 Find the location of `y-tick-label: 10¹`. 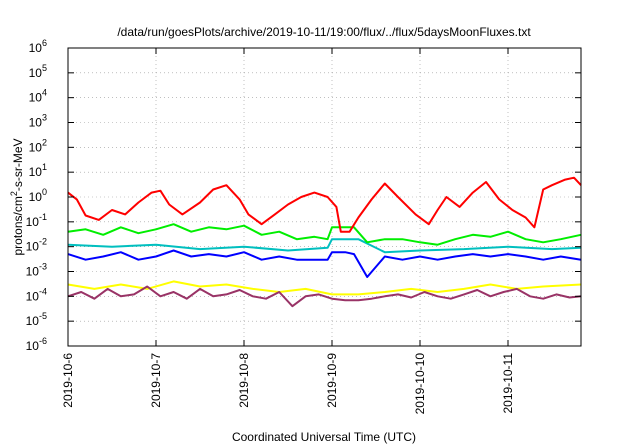

y-tick-label: 10¹ is located at coordinates (38, 170).